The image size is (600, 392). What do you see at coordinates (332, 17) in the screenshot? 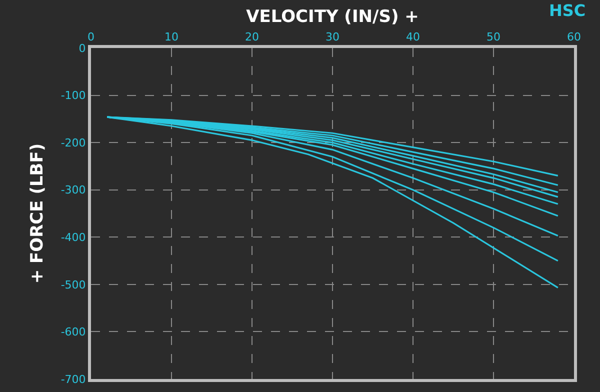
I see `x-axis-title: VELOCITY (IN/S) +` at bounding box center [332, 17].